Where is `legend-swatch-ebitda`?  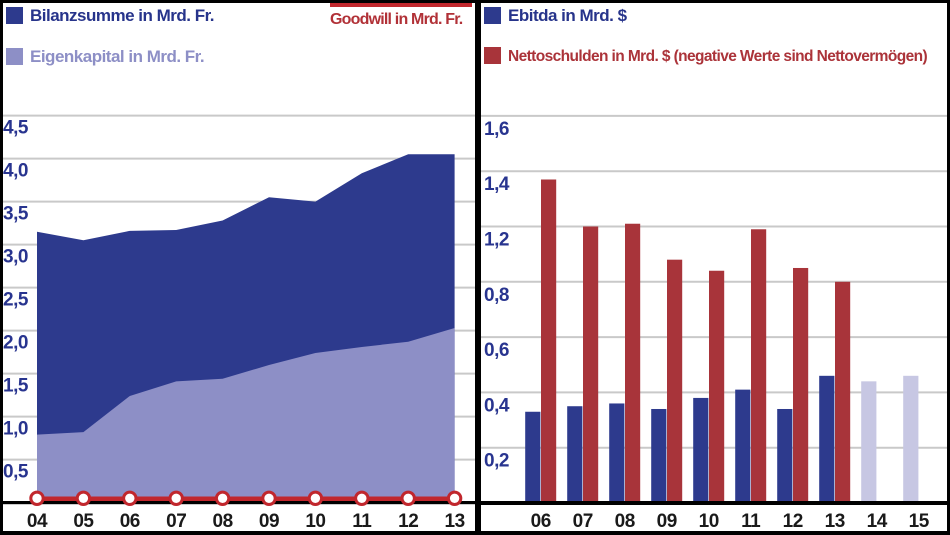 legend-swatch-ebitda is located at coordinates (492, 15).